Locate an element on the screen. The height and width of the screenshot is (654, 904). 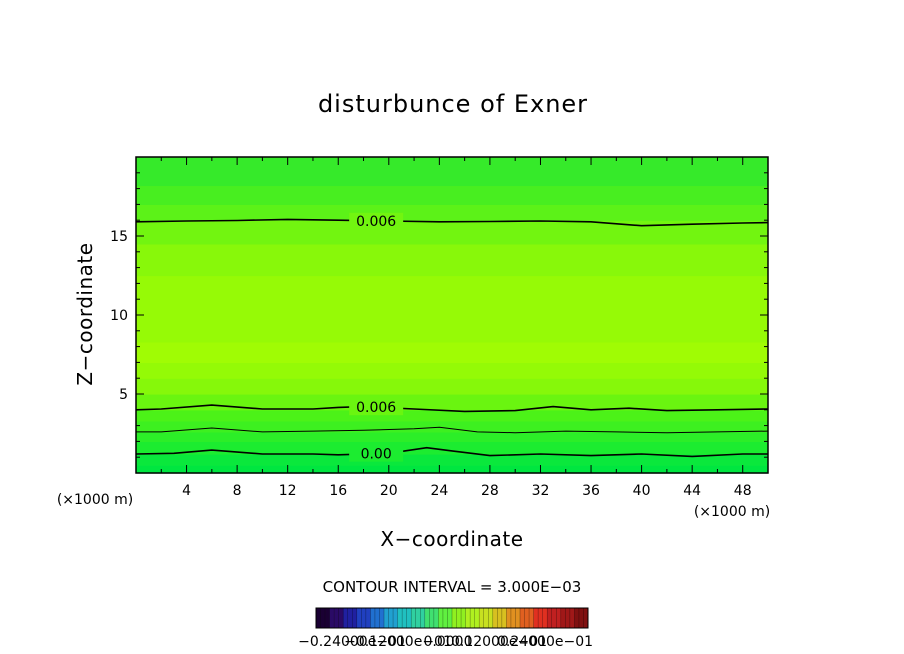
colorbar-tick-label: 0.0000 is located at coordinates (448, 642).